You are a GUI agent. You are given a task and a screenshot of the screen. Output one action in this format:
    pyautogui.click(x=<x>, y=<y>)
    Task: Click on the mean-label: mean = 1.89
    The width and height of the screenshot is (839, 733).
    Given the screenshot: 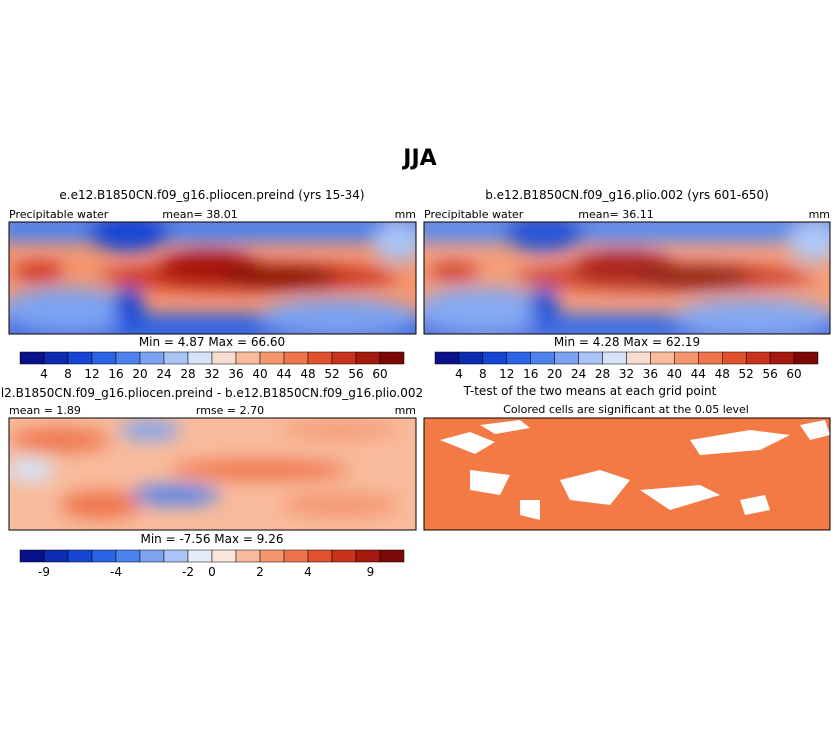 What is the action you would take?
    pyautogui.click(x=45, y=410)
    